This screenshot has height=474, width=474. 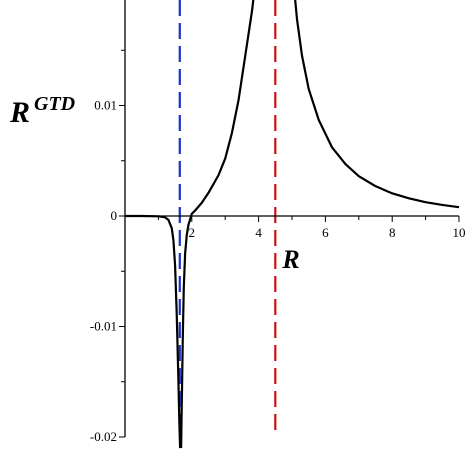 What do you see at coordinates (103, 326) in the screenshot?
I see `y-tick-label-3: -0.01` at bounding box center [103, 326].